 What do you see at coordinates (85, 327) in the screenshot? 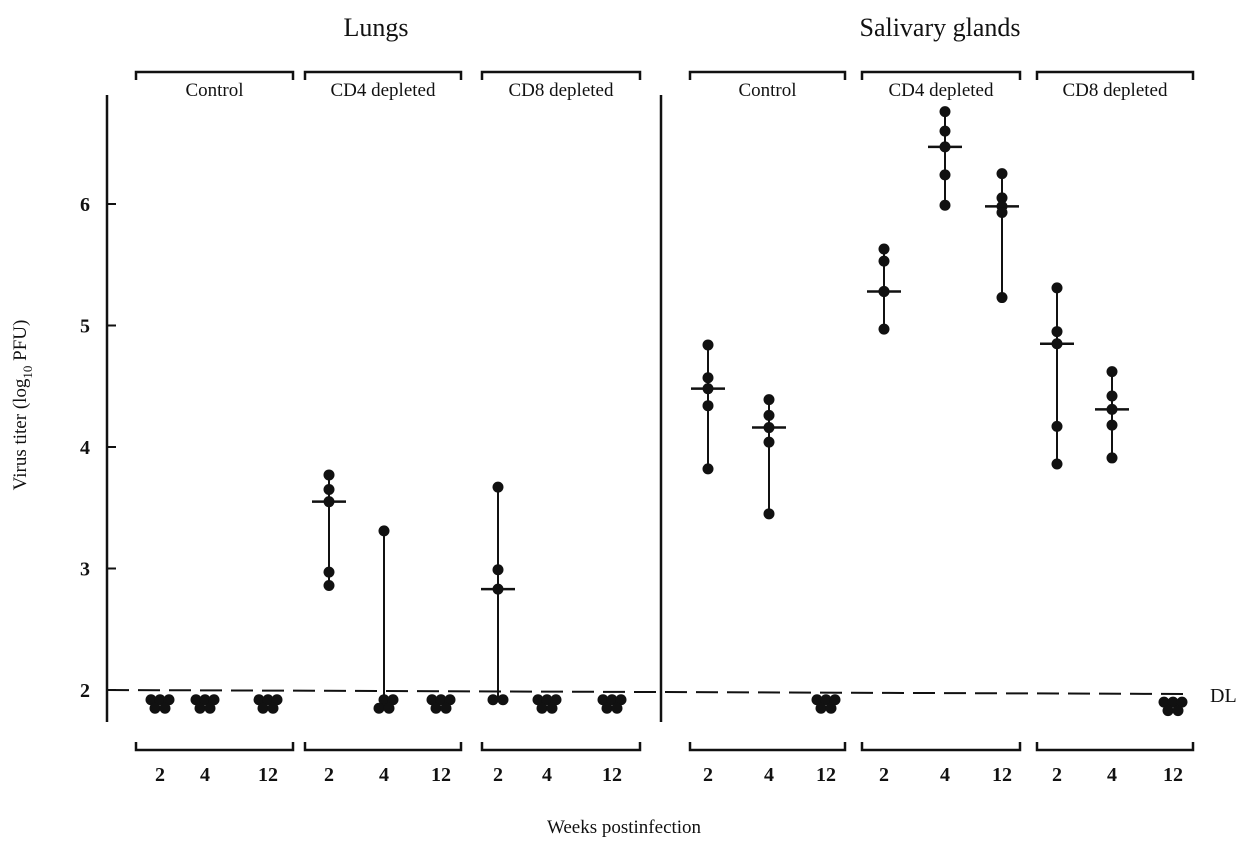
I see `y-tick-label: 5` at bounding box center [85, 327].